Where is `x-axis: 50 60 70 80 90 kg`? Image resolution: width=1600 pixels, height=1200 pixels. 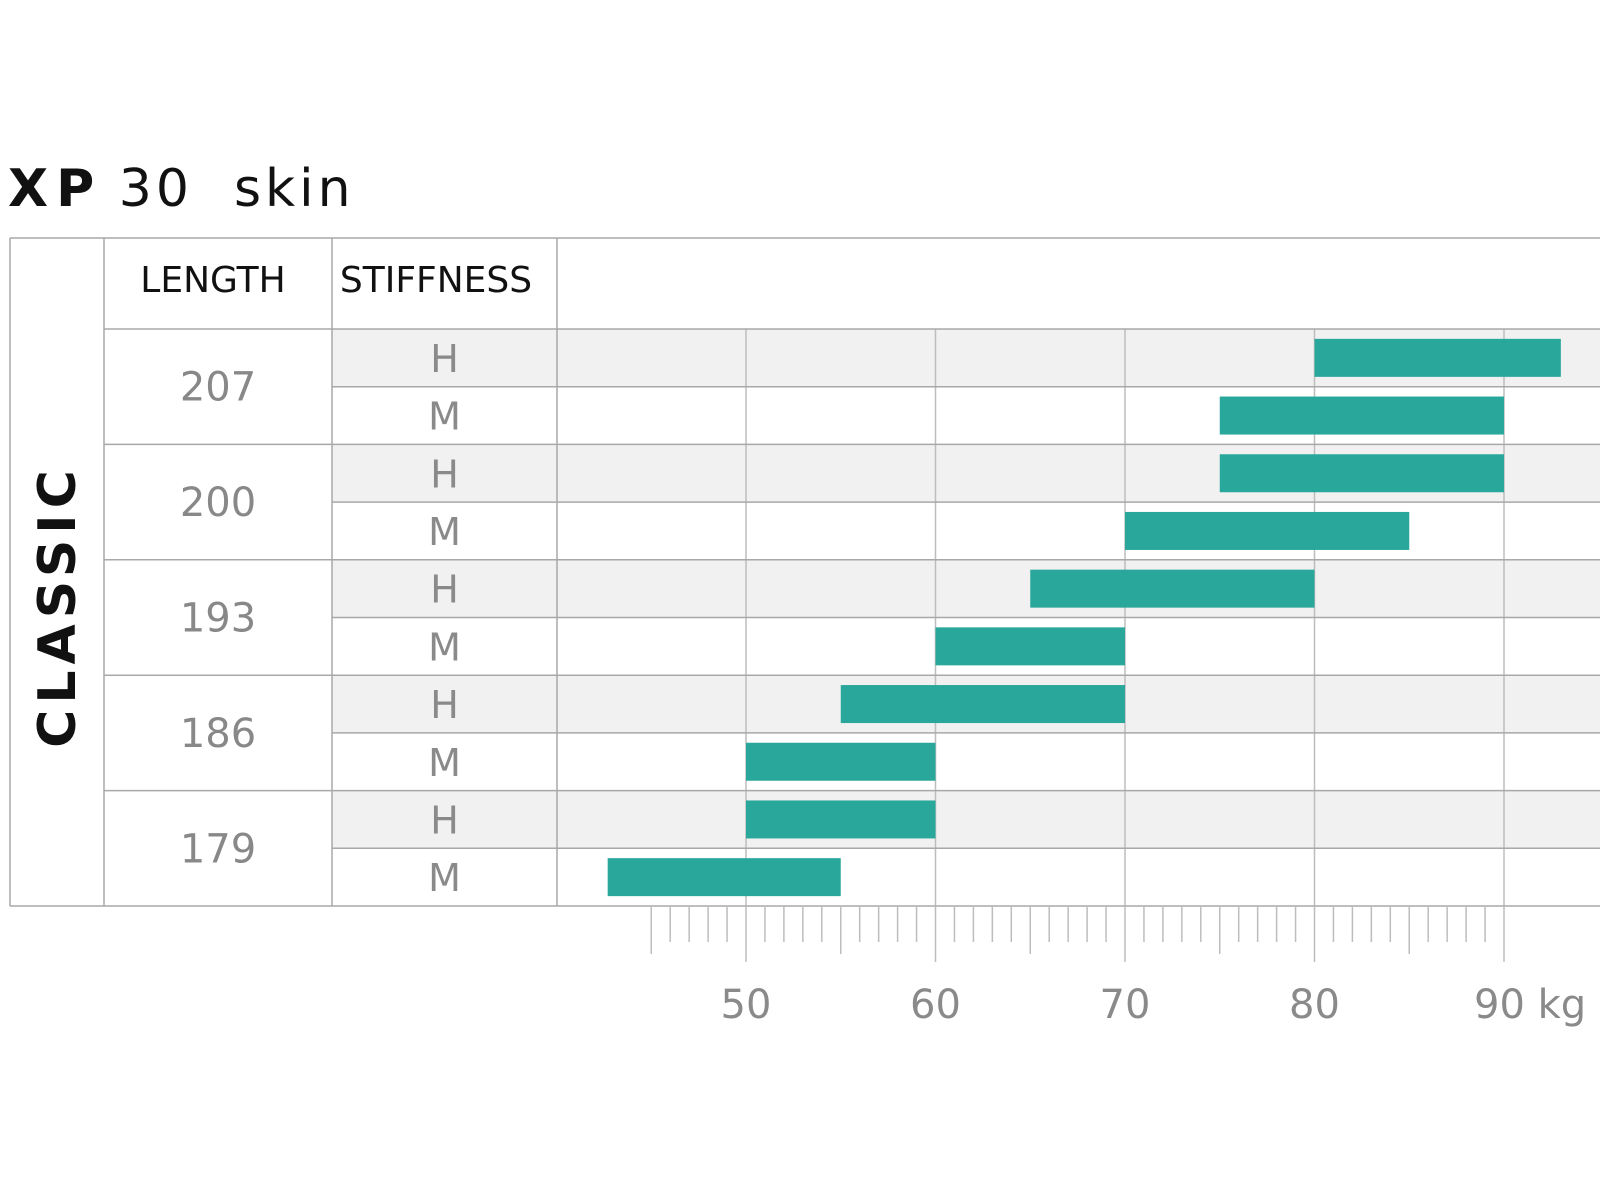 x-axis: 50 60 70 80 90 kg is located at coordinates (1118, 967).